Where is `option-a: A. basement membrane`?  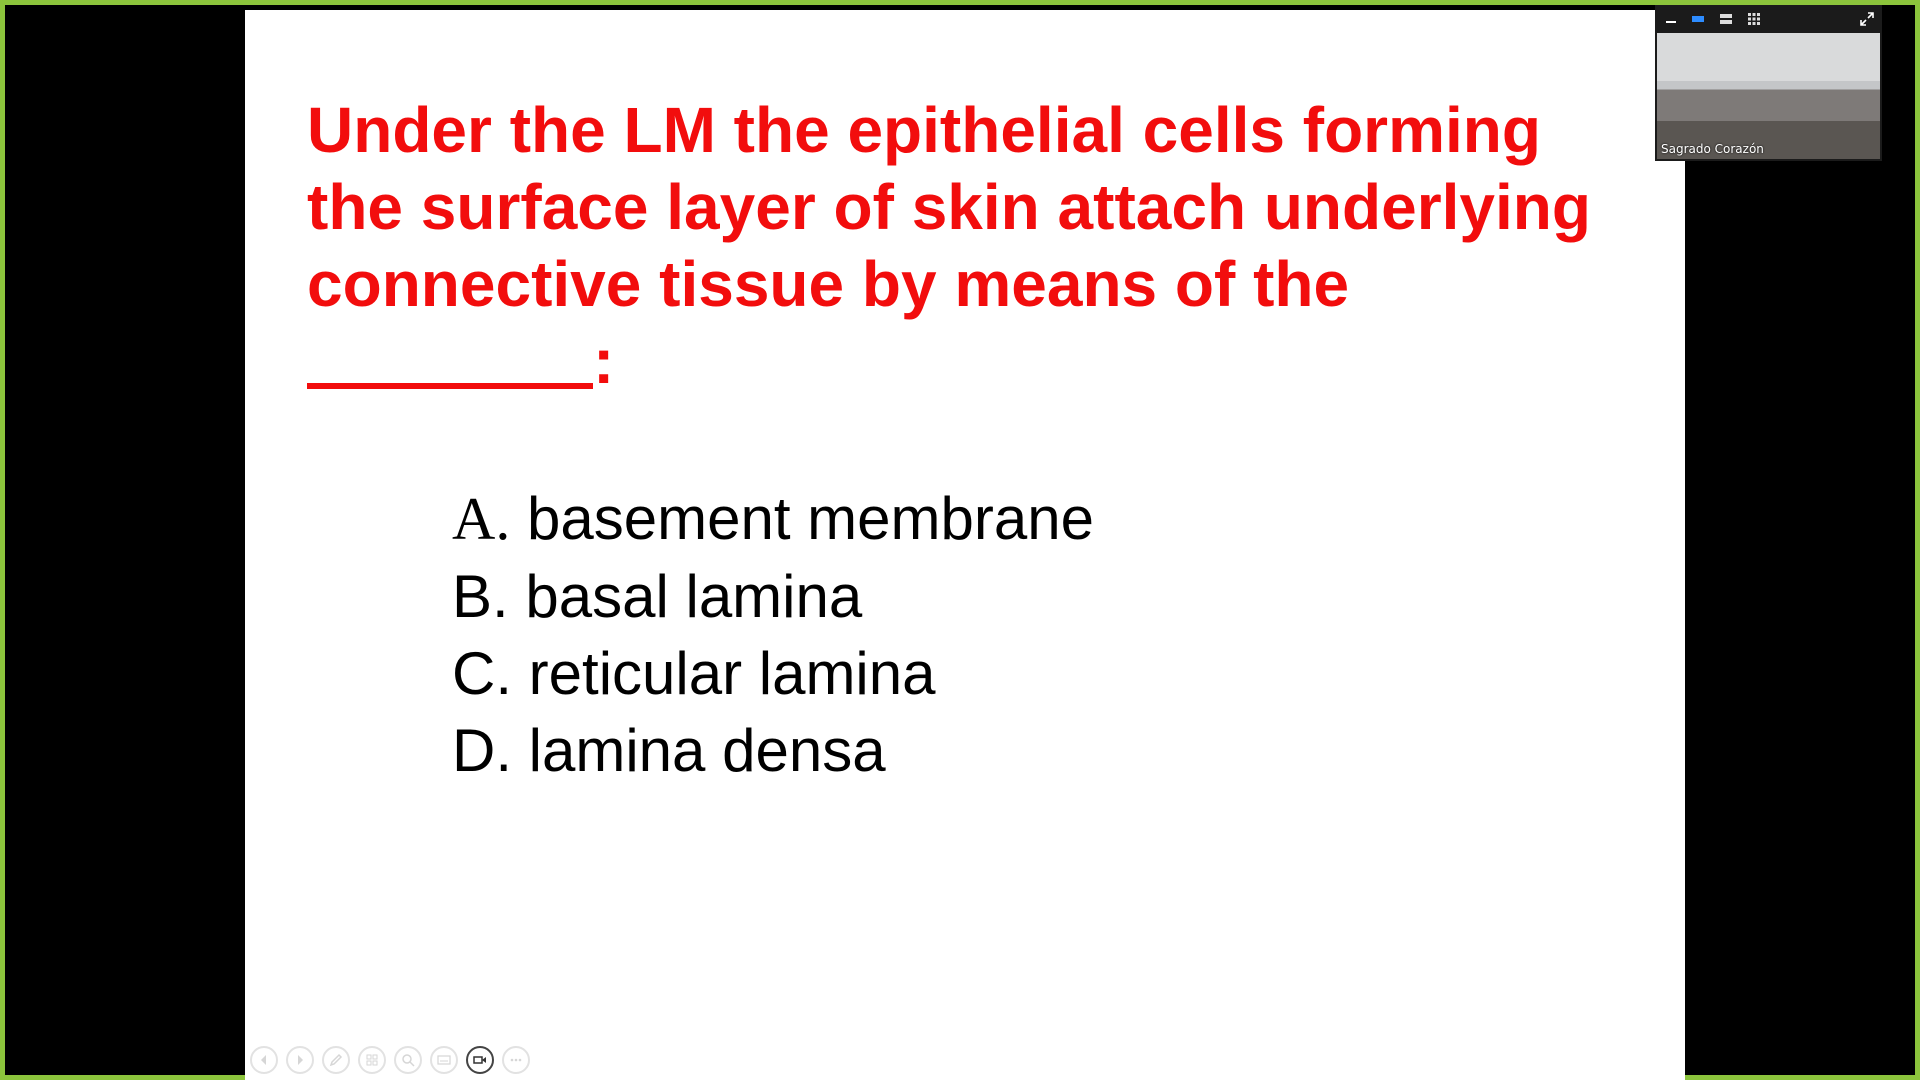
option-a: A. basement membrane is located at coordinates (773, 519).